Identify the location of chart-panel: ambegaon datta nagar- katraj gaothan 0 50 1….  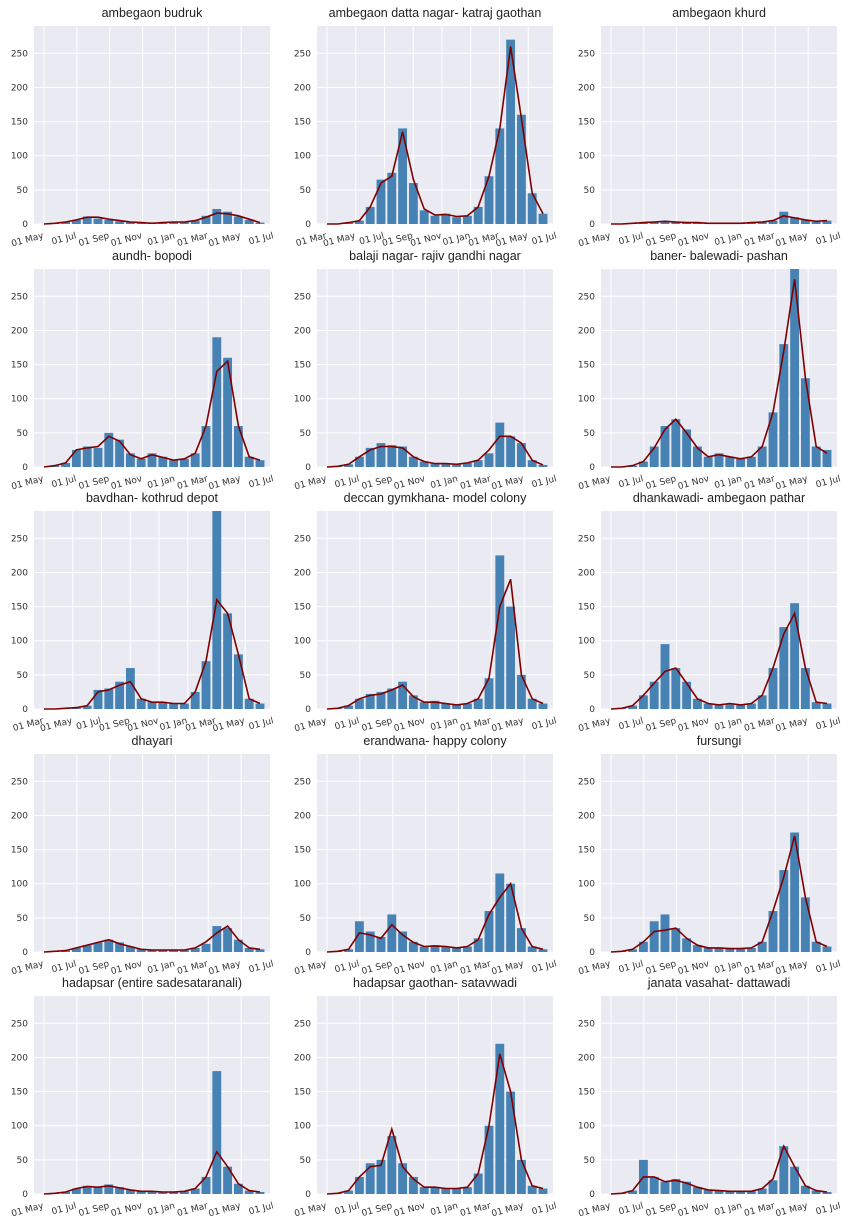
(420, 127).